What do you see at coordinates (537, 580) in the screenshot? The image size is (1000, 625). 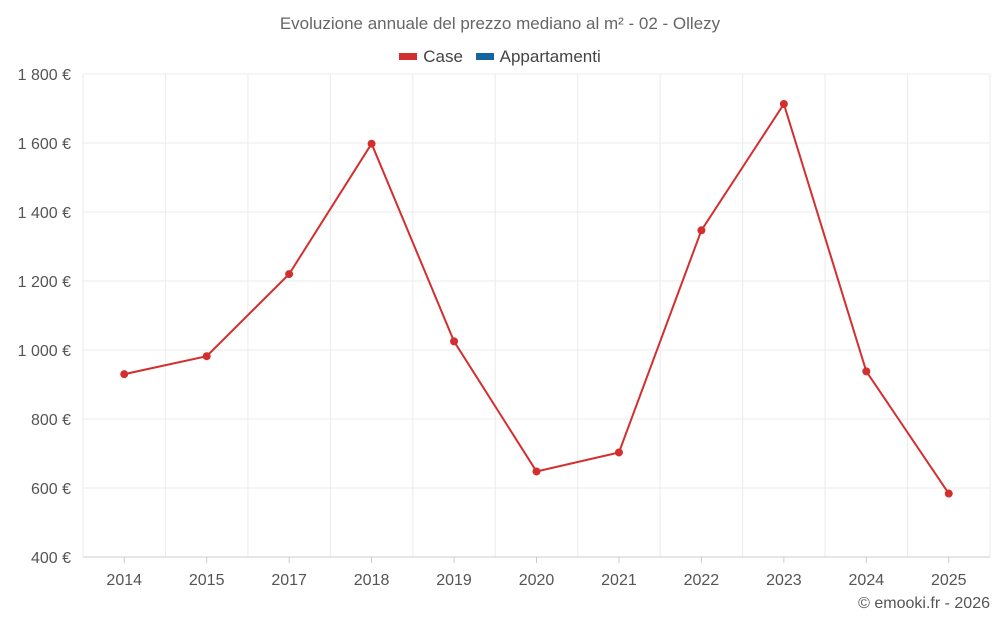 I see `x-tick-label: 2020` at bounding box center [537, 580].